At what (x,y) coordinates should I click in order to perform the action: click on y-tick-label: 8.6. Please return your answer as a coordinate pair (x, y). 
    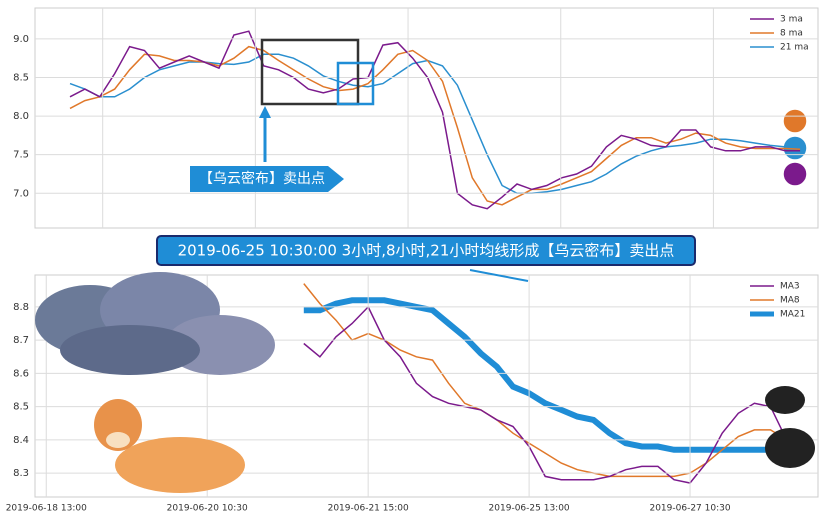
    Looking at the image, I should click on (21, 373).